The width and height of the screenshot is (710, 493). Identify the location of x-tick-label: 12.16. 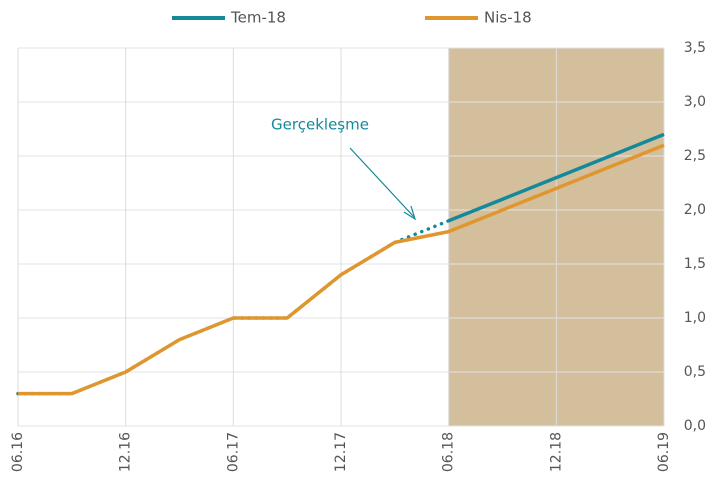
(126, 452).